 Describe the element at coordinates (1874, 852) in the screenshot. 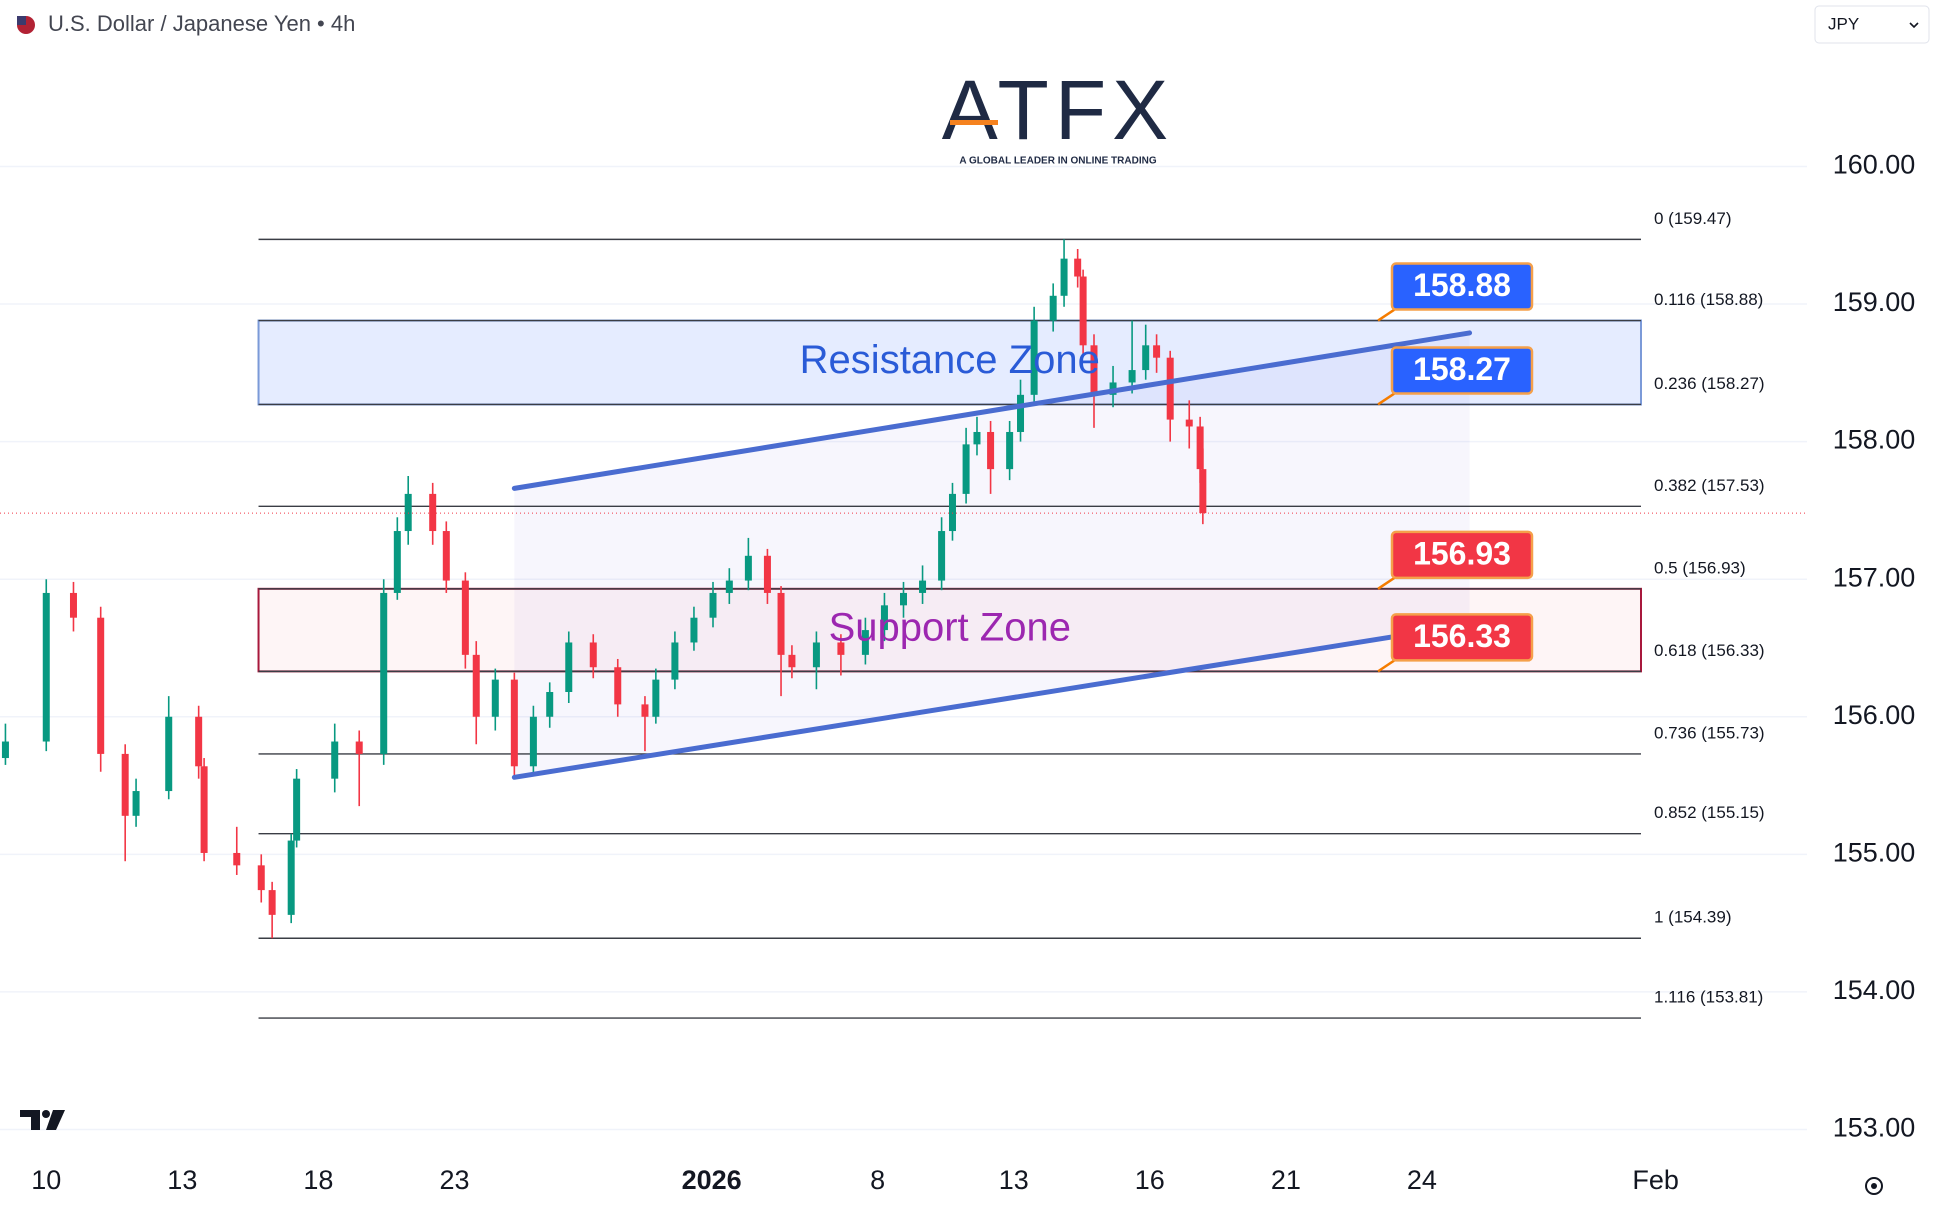

I see `y-tick-label: 155.00` at that location.